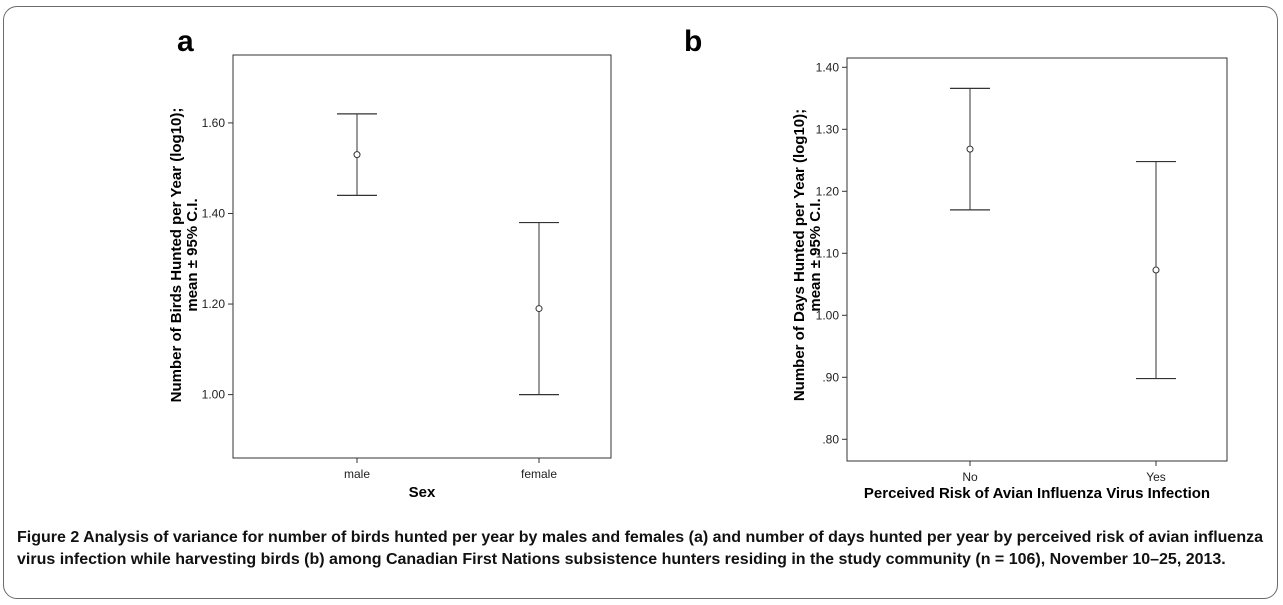  Describe the element at coordinates (422, 492) in the screenshot. I see `x-axis-title: Sex` at that location.